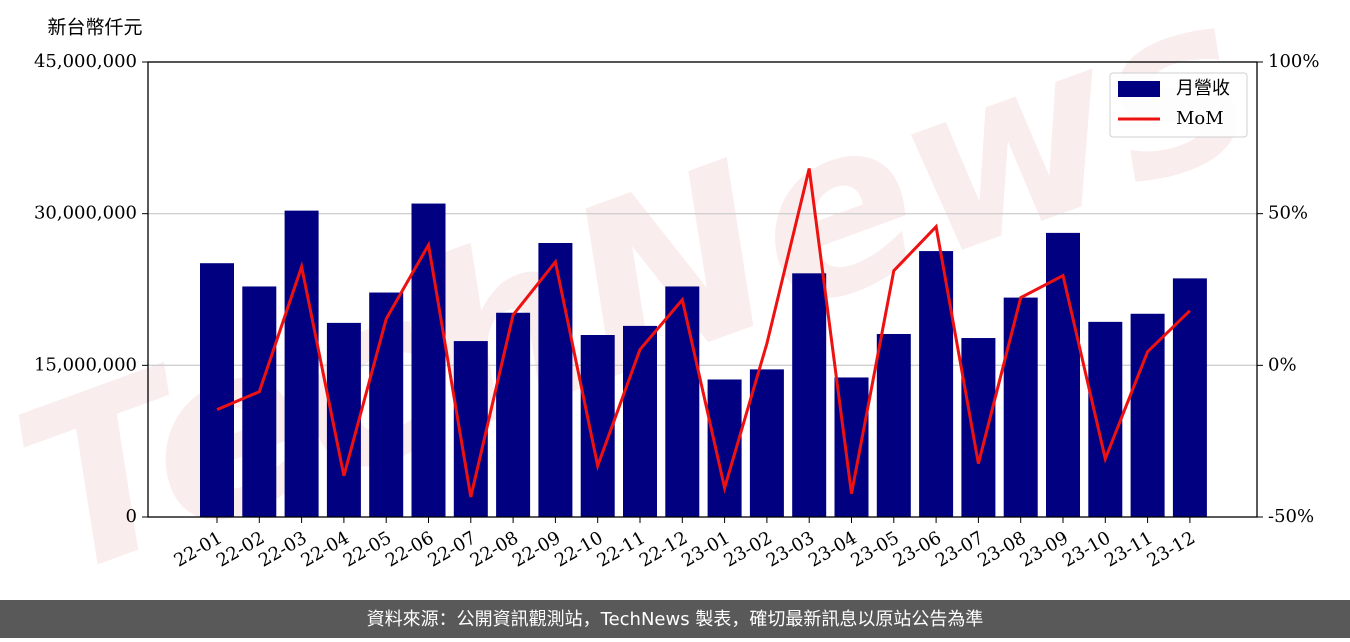 The width and height of the screenshot is (1350, 642). I want to click on y-tick-label: 45,000,000, so click(85, 61).